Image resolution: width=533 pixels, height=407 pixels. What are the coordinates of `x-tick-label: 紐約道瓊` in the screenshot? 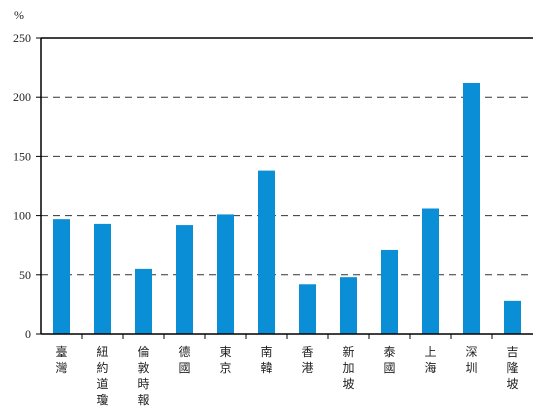 It's located at (102, 376).